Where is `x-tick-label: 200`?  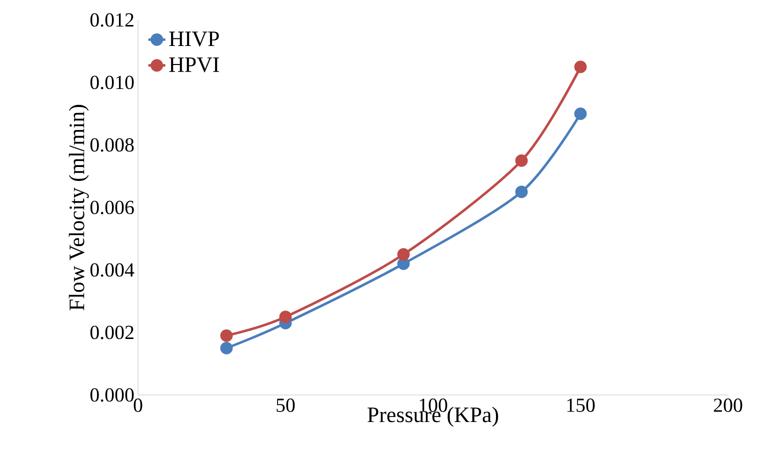
x-tick-label: 200 is located at coordinates (728, 405).